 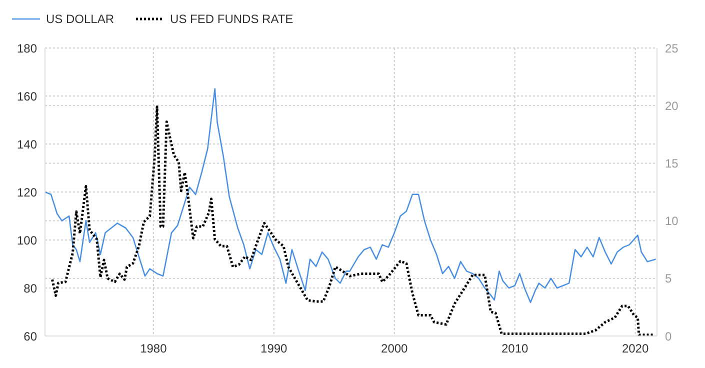 I want to click on x-tick-label: 2020, so click(x=635, y=349).